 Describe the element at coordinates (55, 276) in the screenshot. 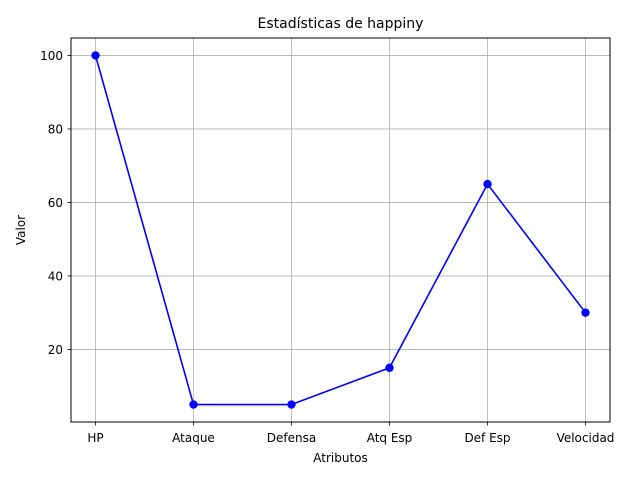

I see `y-tick-label: 40` at that location.